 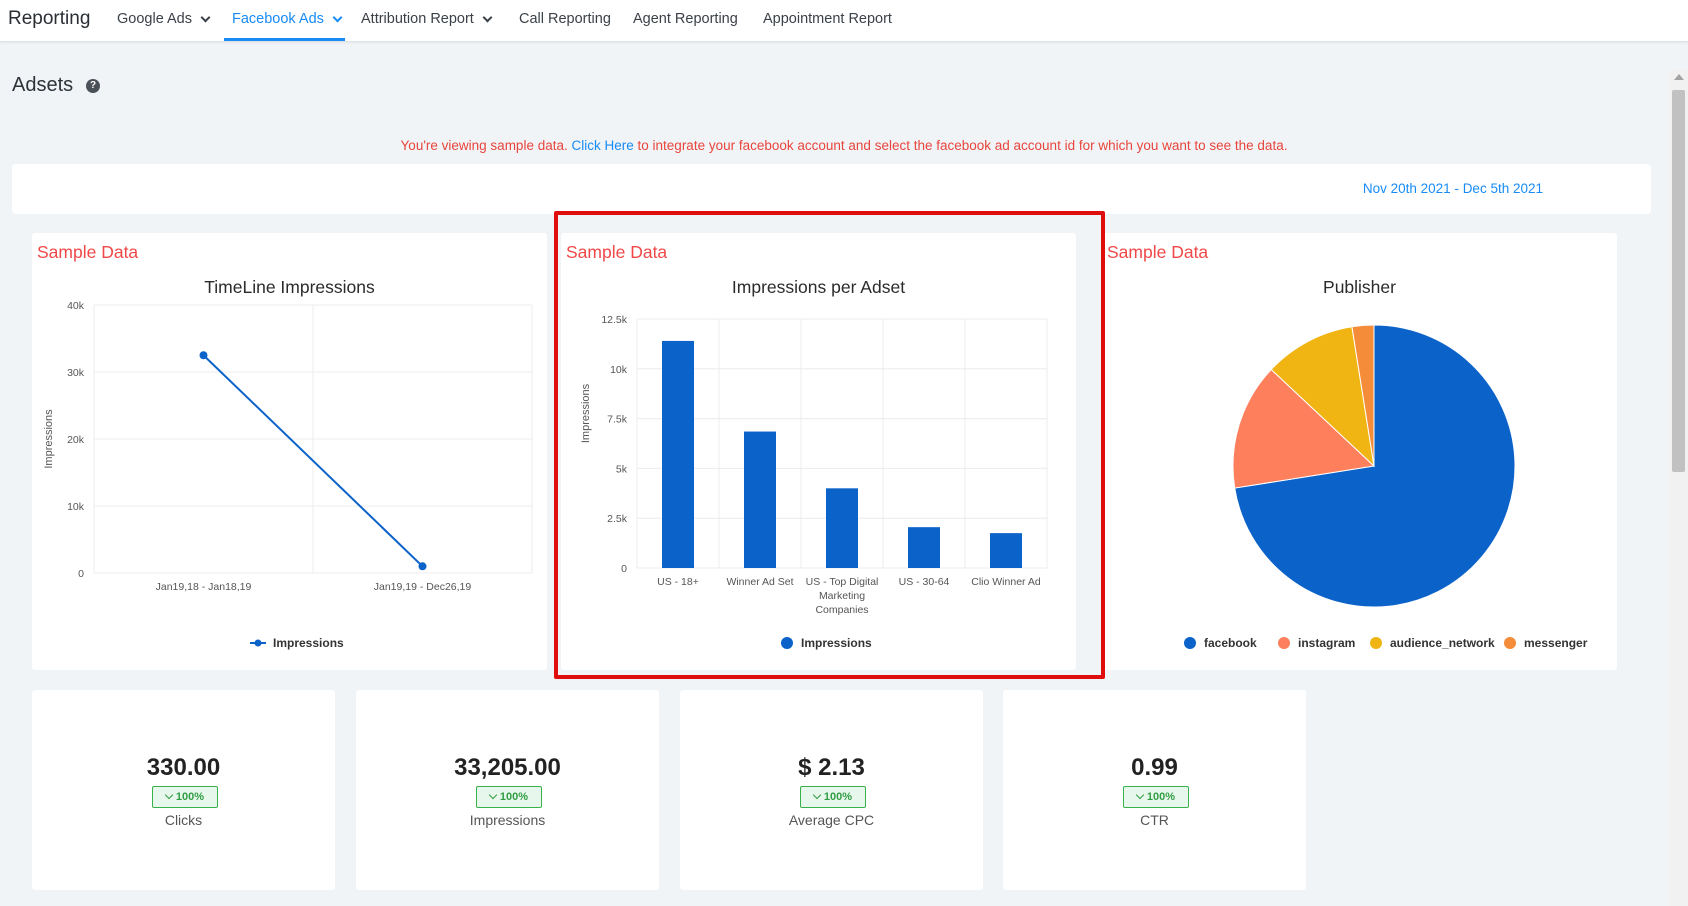 What do you see at coordinates (278, 19) in the screenshot?
I see `nav-facebook-ads-label: Facebook Ads` at bounding box center [278, 19].